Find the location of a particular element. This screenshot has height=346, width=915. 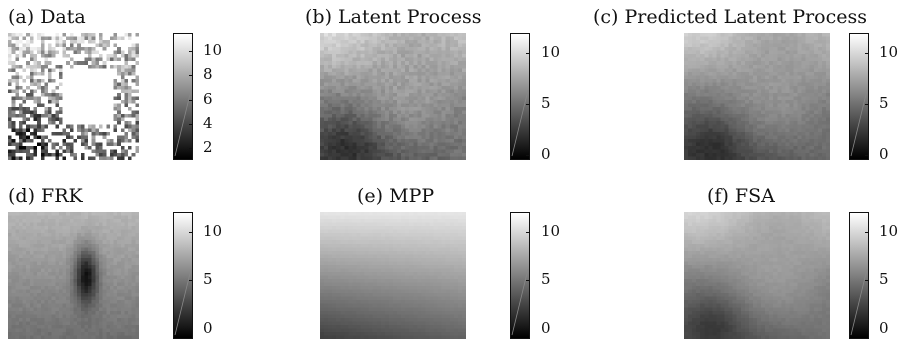

colorbar-tick-label: 2 is located at coordinates (208, 146).